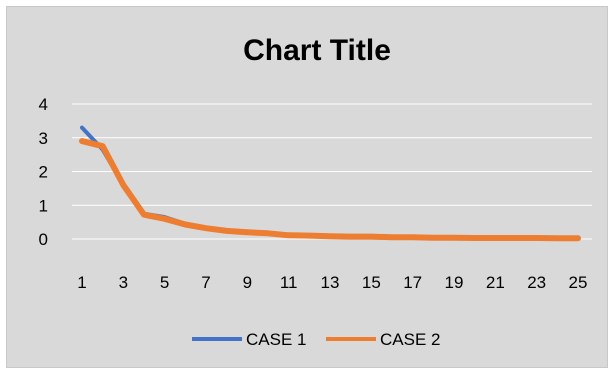 The height and width of the screenshot is (374, 615). What do you see at coordinates (247, 282) in the screenshot?
I see `x-tick-label: 9` at bounding box center [247, 282].